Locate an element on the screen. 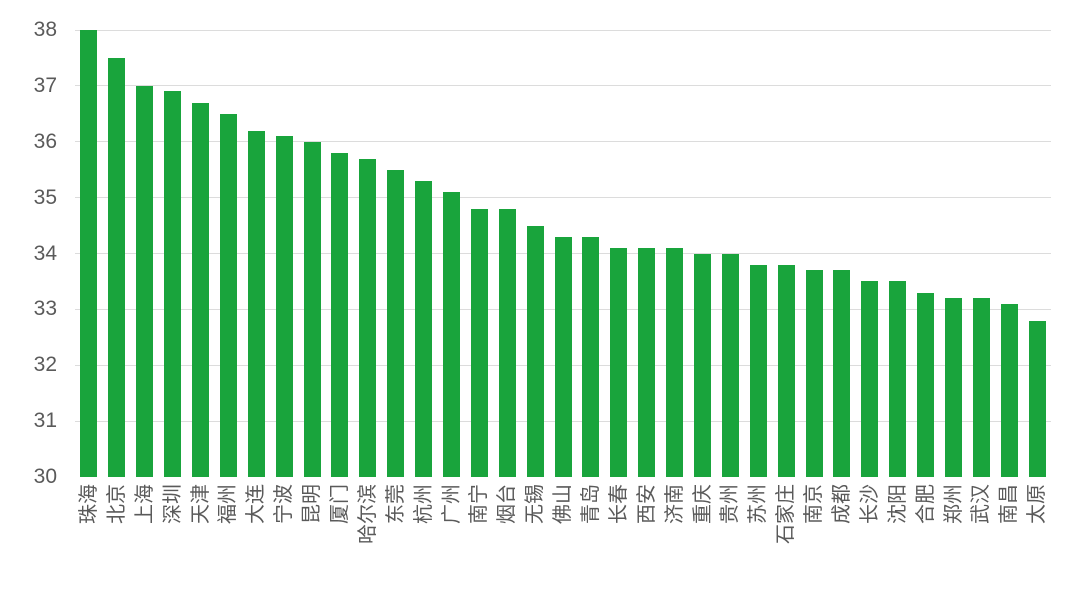 The image size is (1080, 601). x-tick-label: 东莞 is located at coordinates (395, 504).